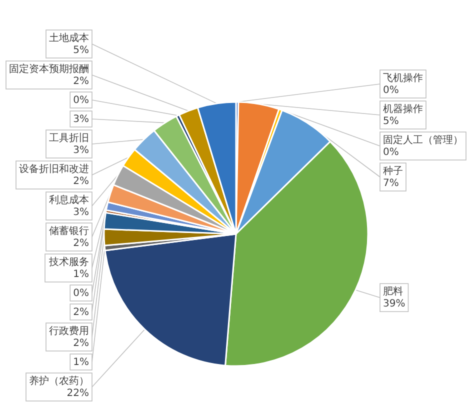 The width and height of the screenshot is (474, 405). Describe the element at coordinates (59, 381) in the screenshot. I see `slice-label: 养护（农药）` at that location.